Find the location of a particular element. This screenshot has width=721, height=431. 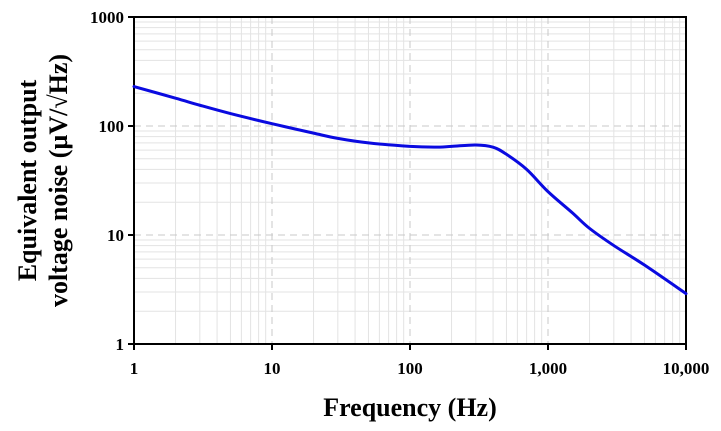

y-axis-title-line-1: Equivalent output is located at coordinates (27, 180).